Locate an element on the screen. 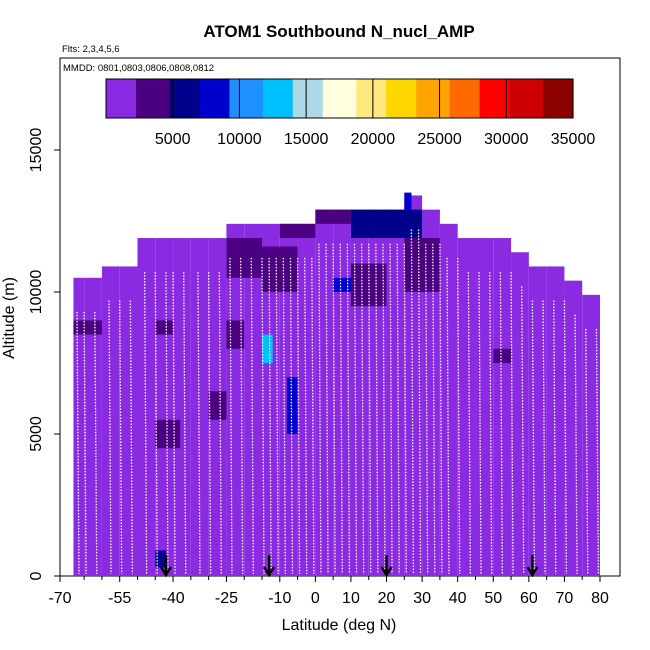 This screenshot has height=650, width=650. x-tick-label: 50 is located at coordinates (493, 598).